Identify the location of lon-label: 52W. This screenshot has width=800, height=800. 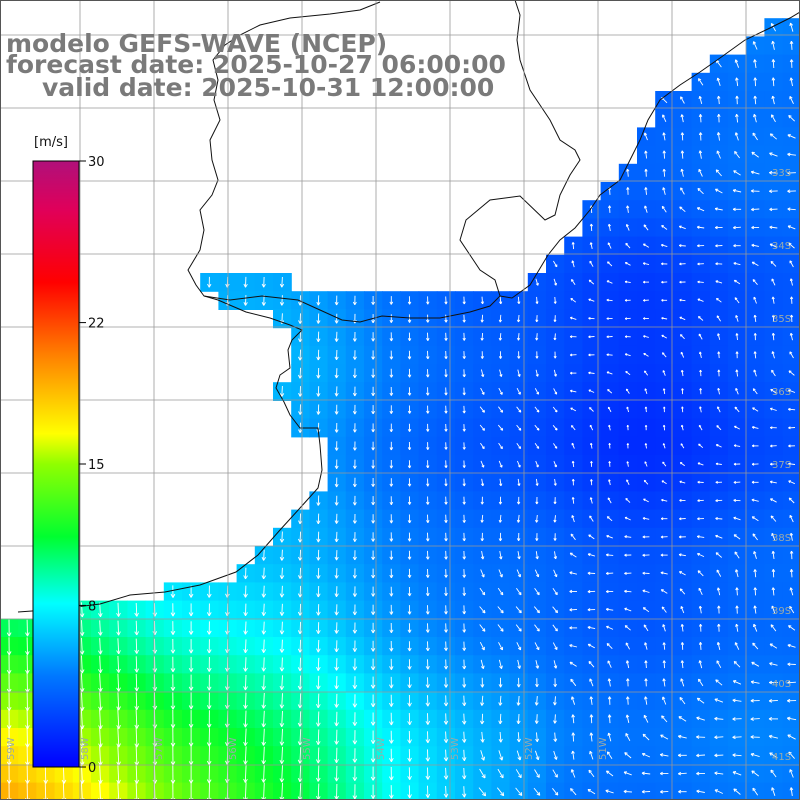
(529, 748).